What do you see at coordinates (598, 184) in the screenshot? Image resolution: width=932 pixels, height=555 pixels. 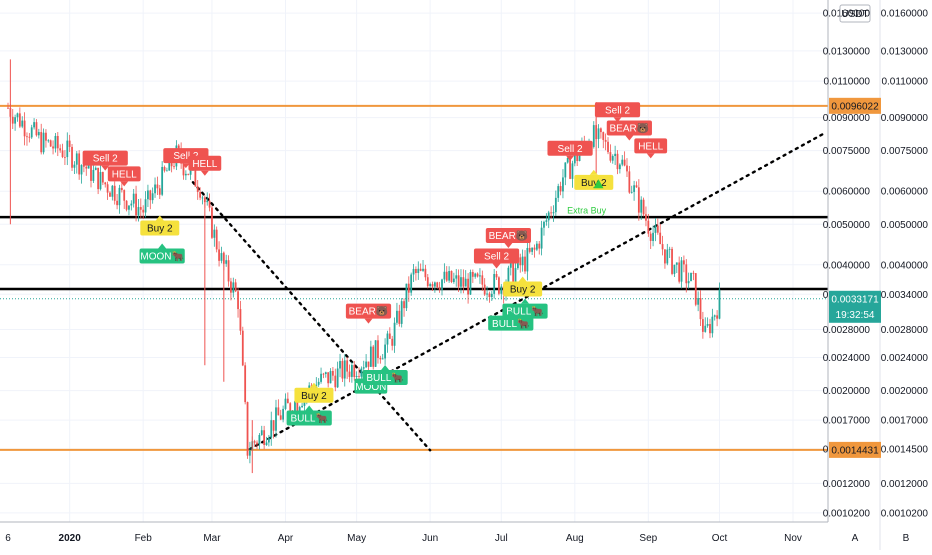 I see `buy-triangle-icon` at bounding box center [598, 184].